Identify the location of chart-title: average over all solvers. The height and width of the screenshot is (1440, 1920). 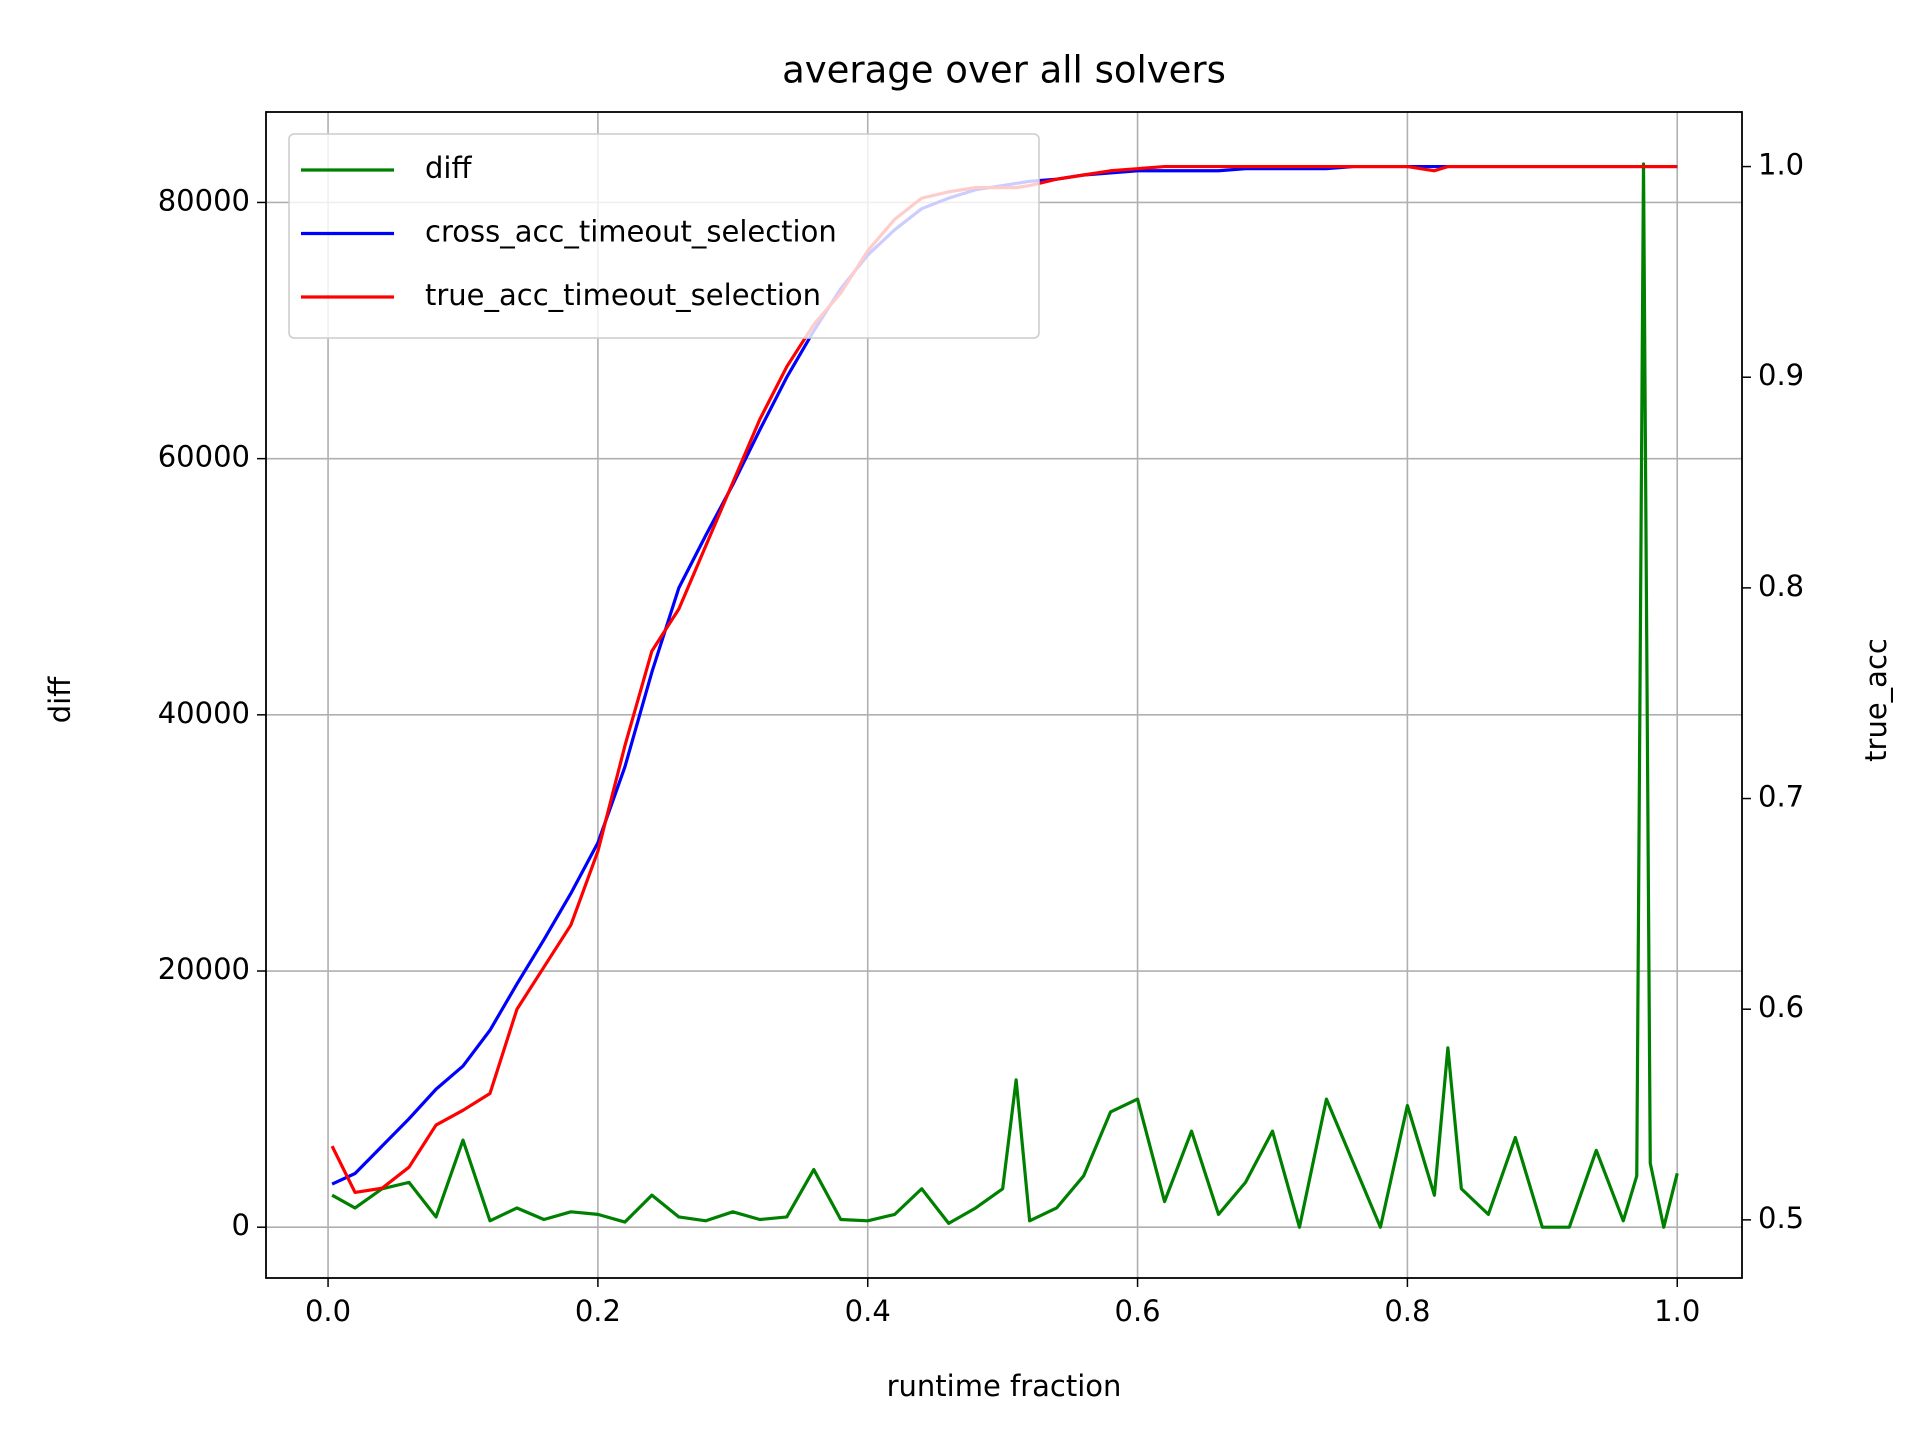
(1004, 70).